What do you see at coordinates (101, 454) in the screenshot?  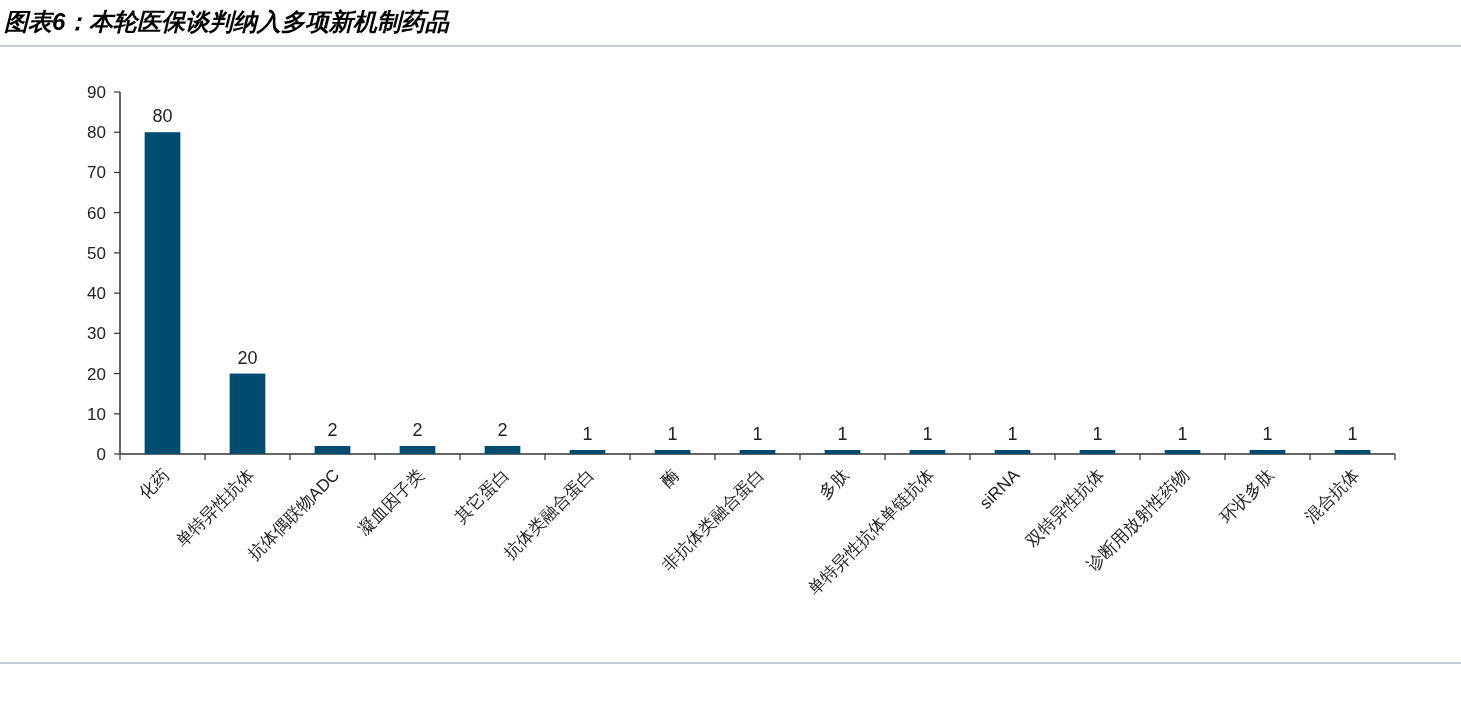 I see `y-tick-label: 0` at bounding box center [101, 454].